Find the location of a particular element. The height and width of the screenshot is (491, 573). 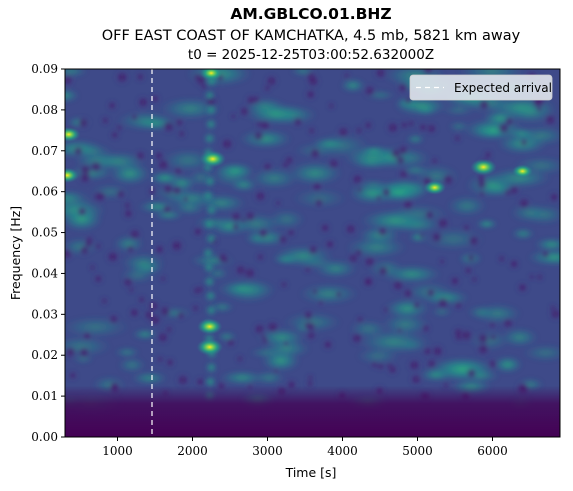

low-frequency-band is located at coordinates (312, 411).